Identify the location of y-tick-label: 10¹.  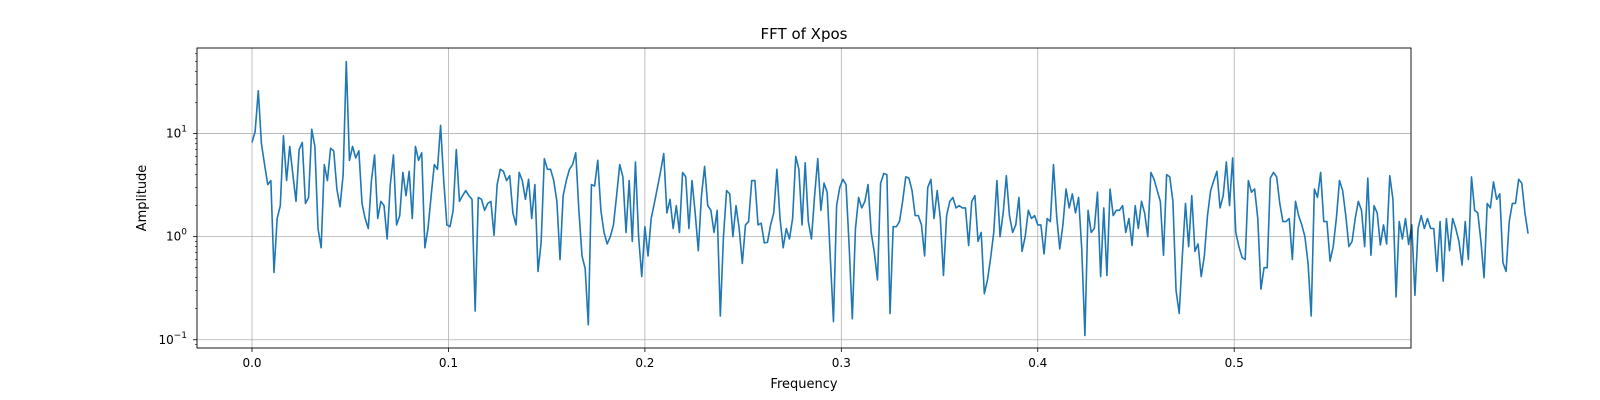
(176, 133).